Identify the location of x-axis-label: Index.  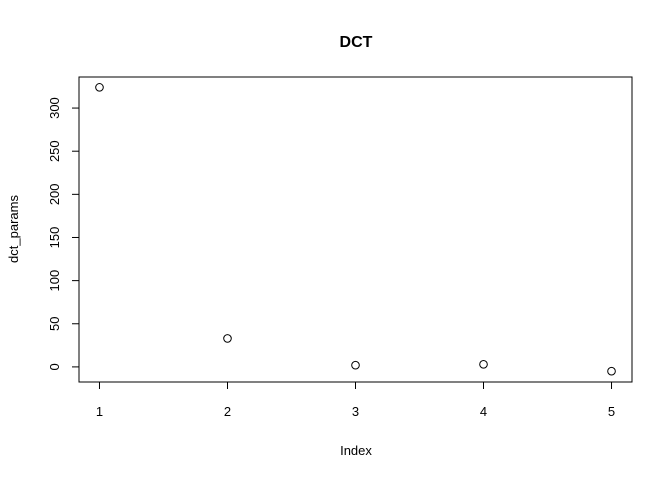
(356, 450).